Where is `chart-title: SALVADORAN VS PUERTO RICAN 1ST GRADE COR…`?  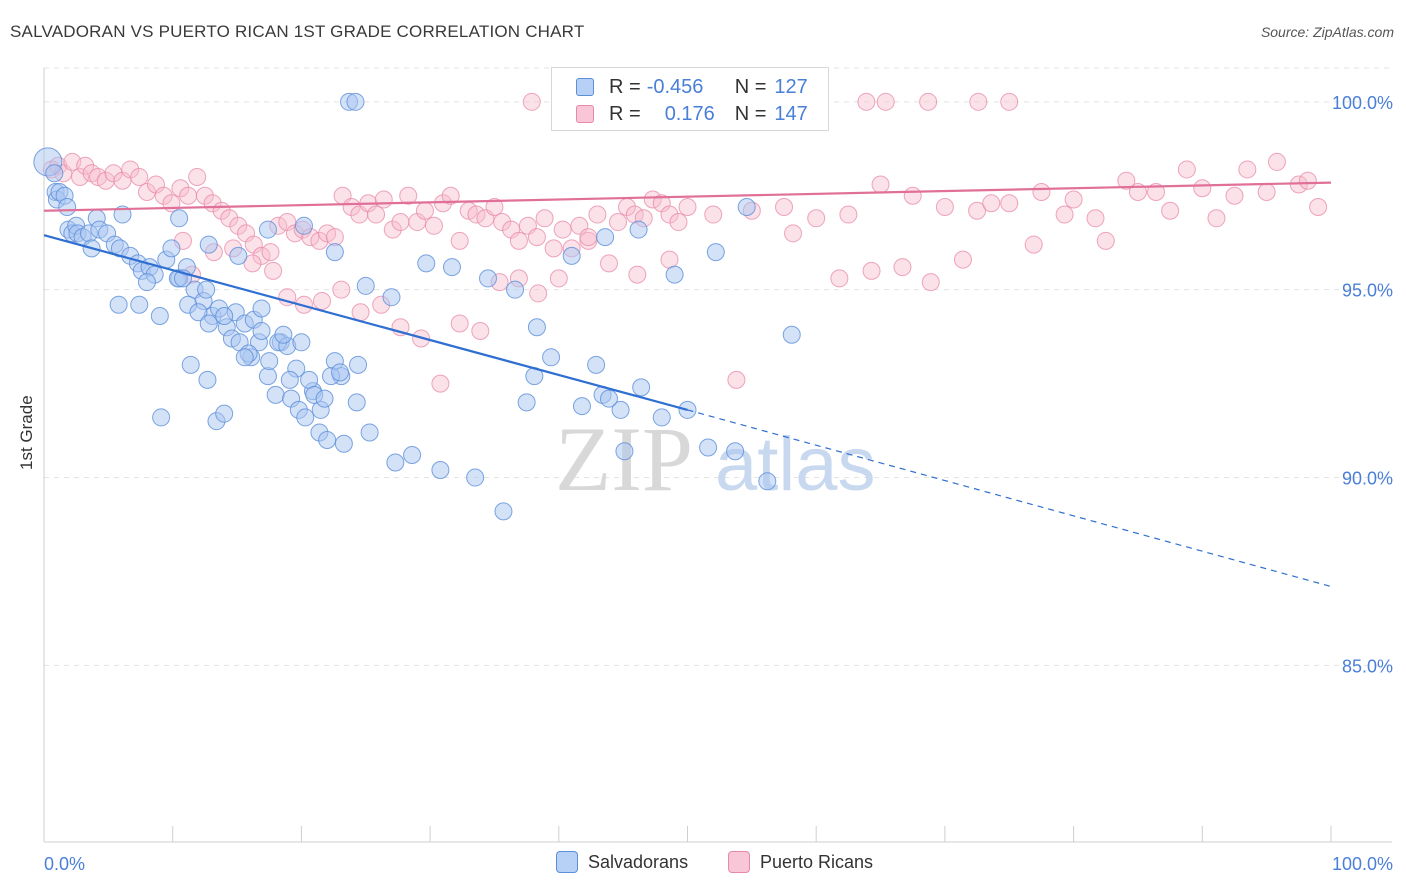 chart-title: SALVADORAN VS PUERTO RICAN 1ST GRADE COR… is located at coordinates (297, 31).